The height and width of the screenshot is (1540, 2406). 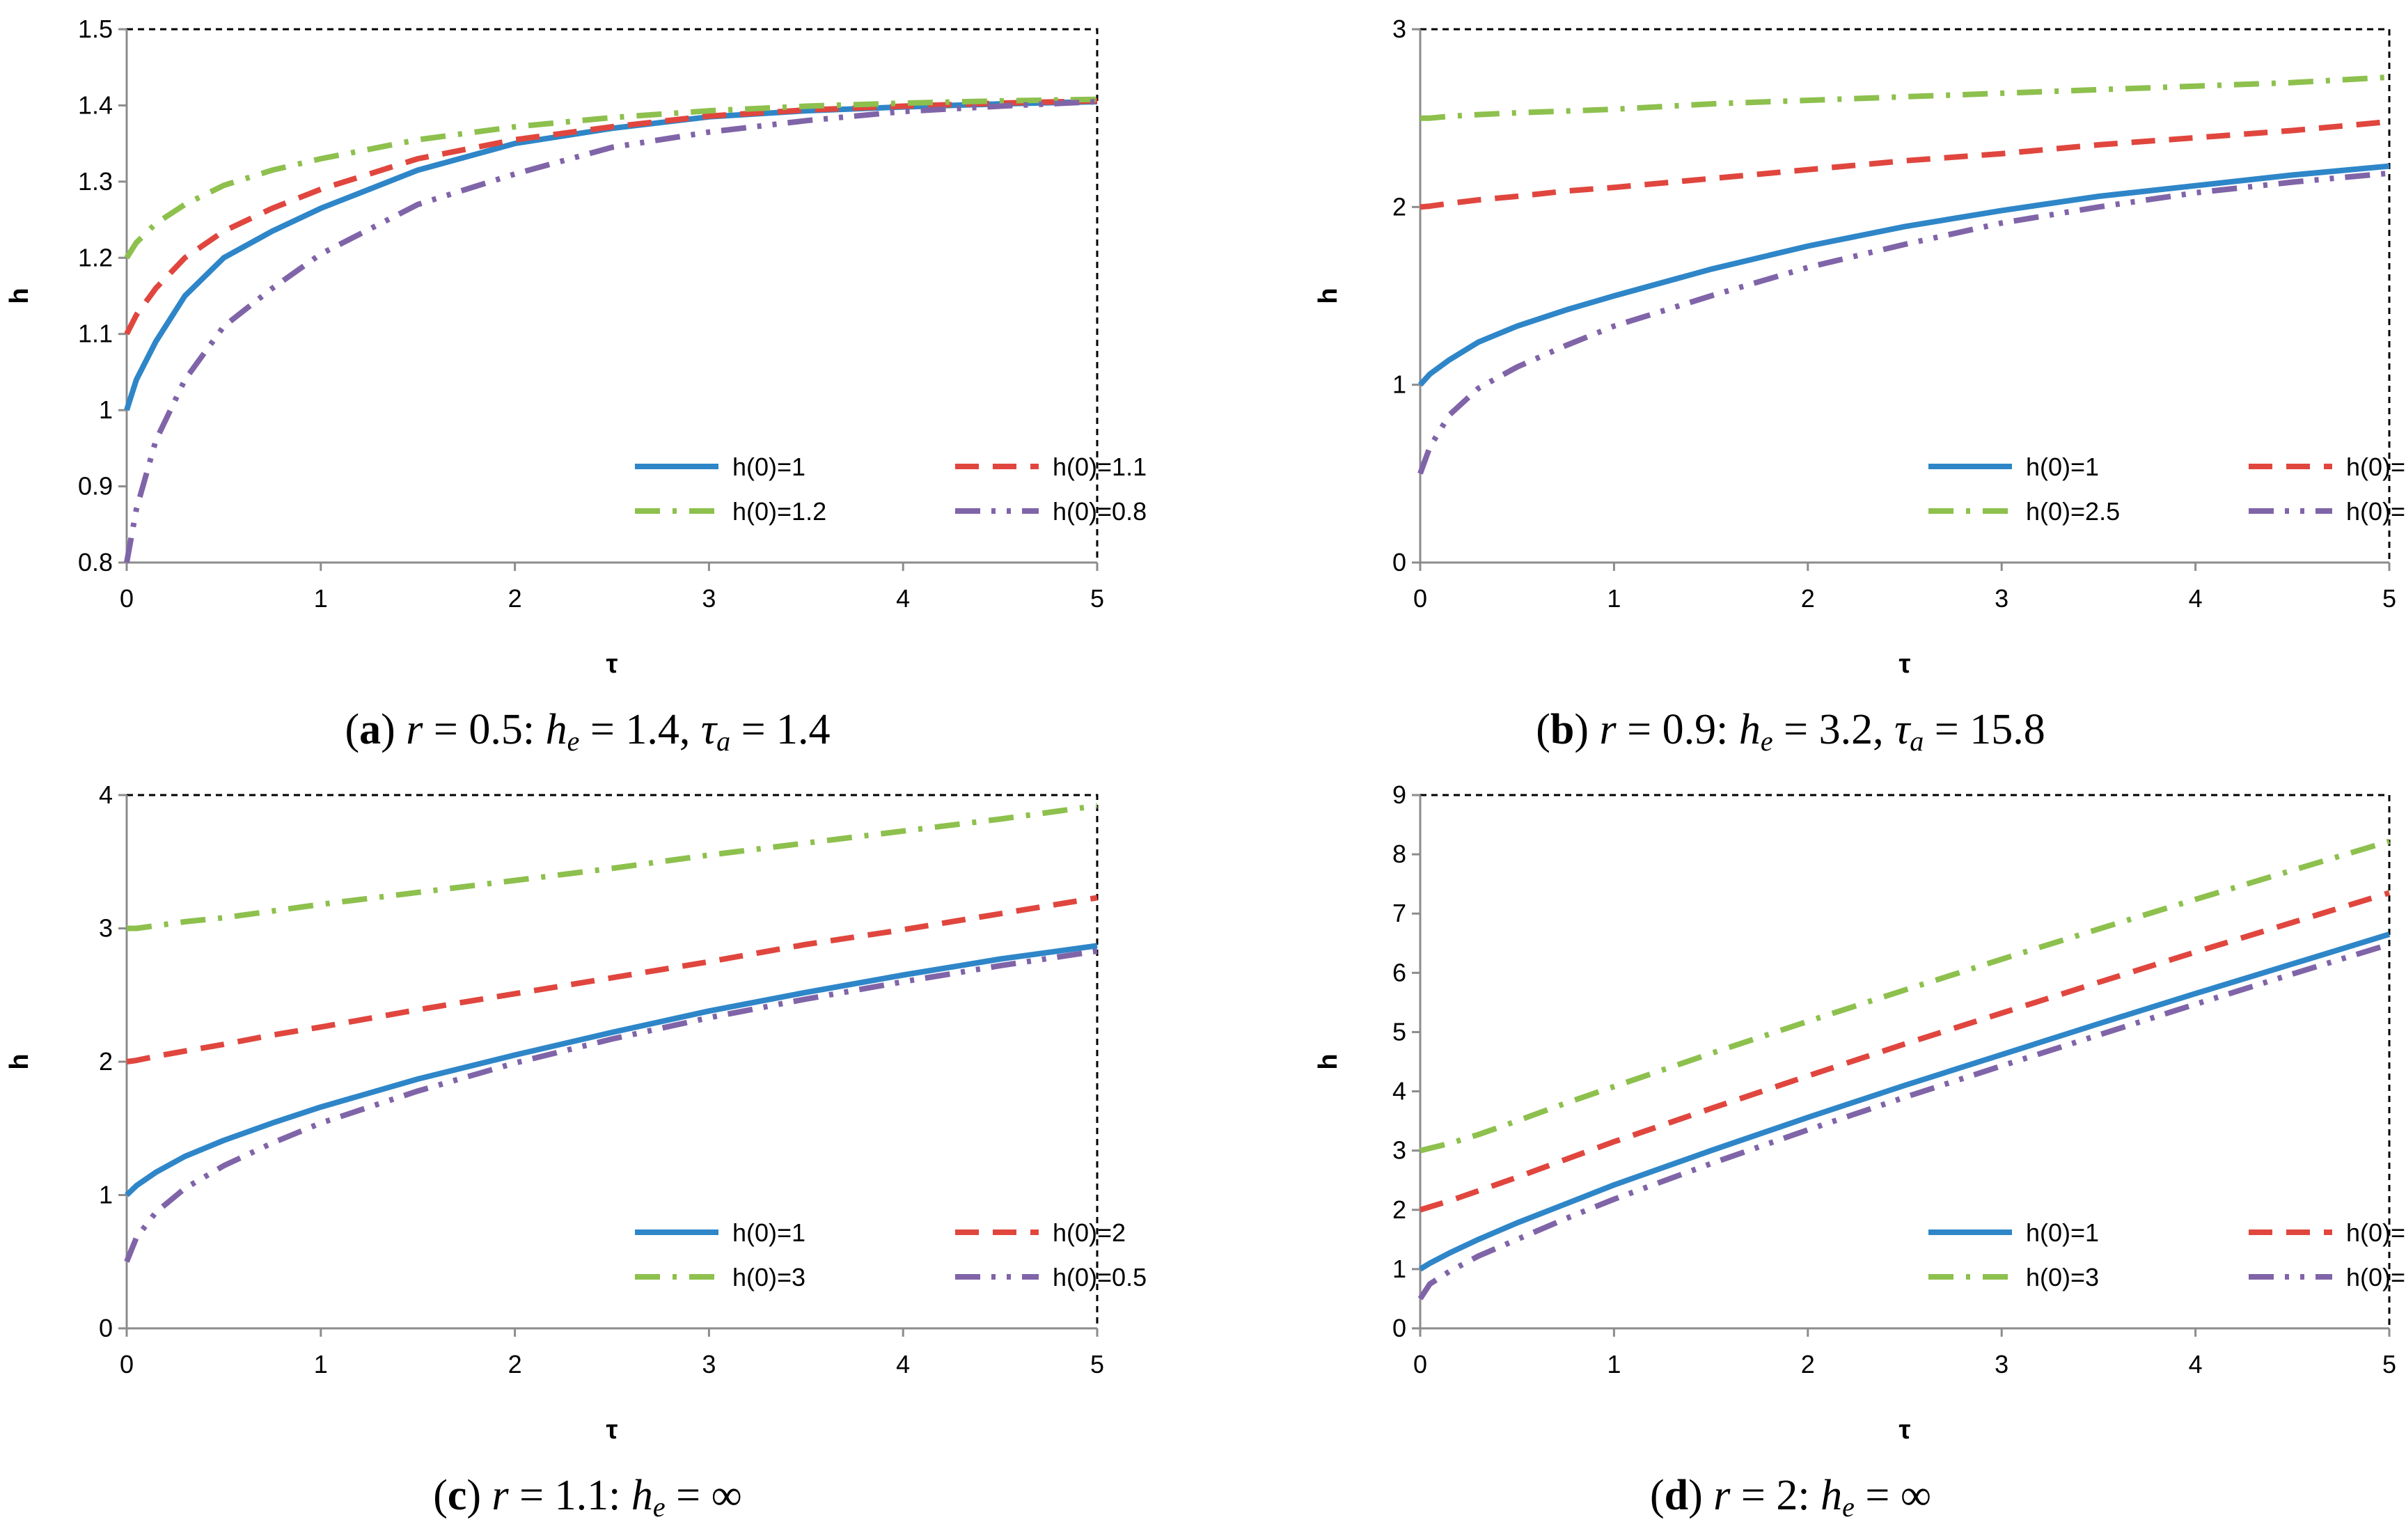 What do you see at coordinates (1399, 1031) in the screenshot?
I see `y-tick-label: 5` at bounding box center [1399, 1031].